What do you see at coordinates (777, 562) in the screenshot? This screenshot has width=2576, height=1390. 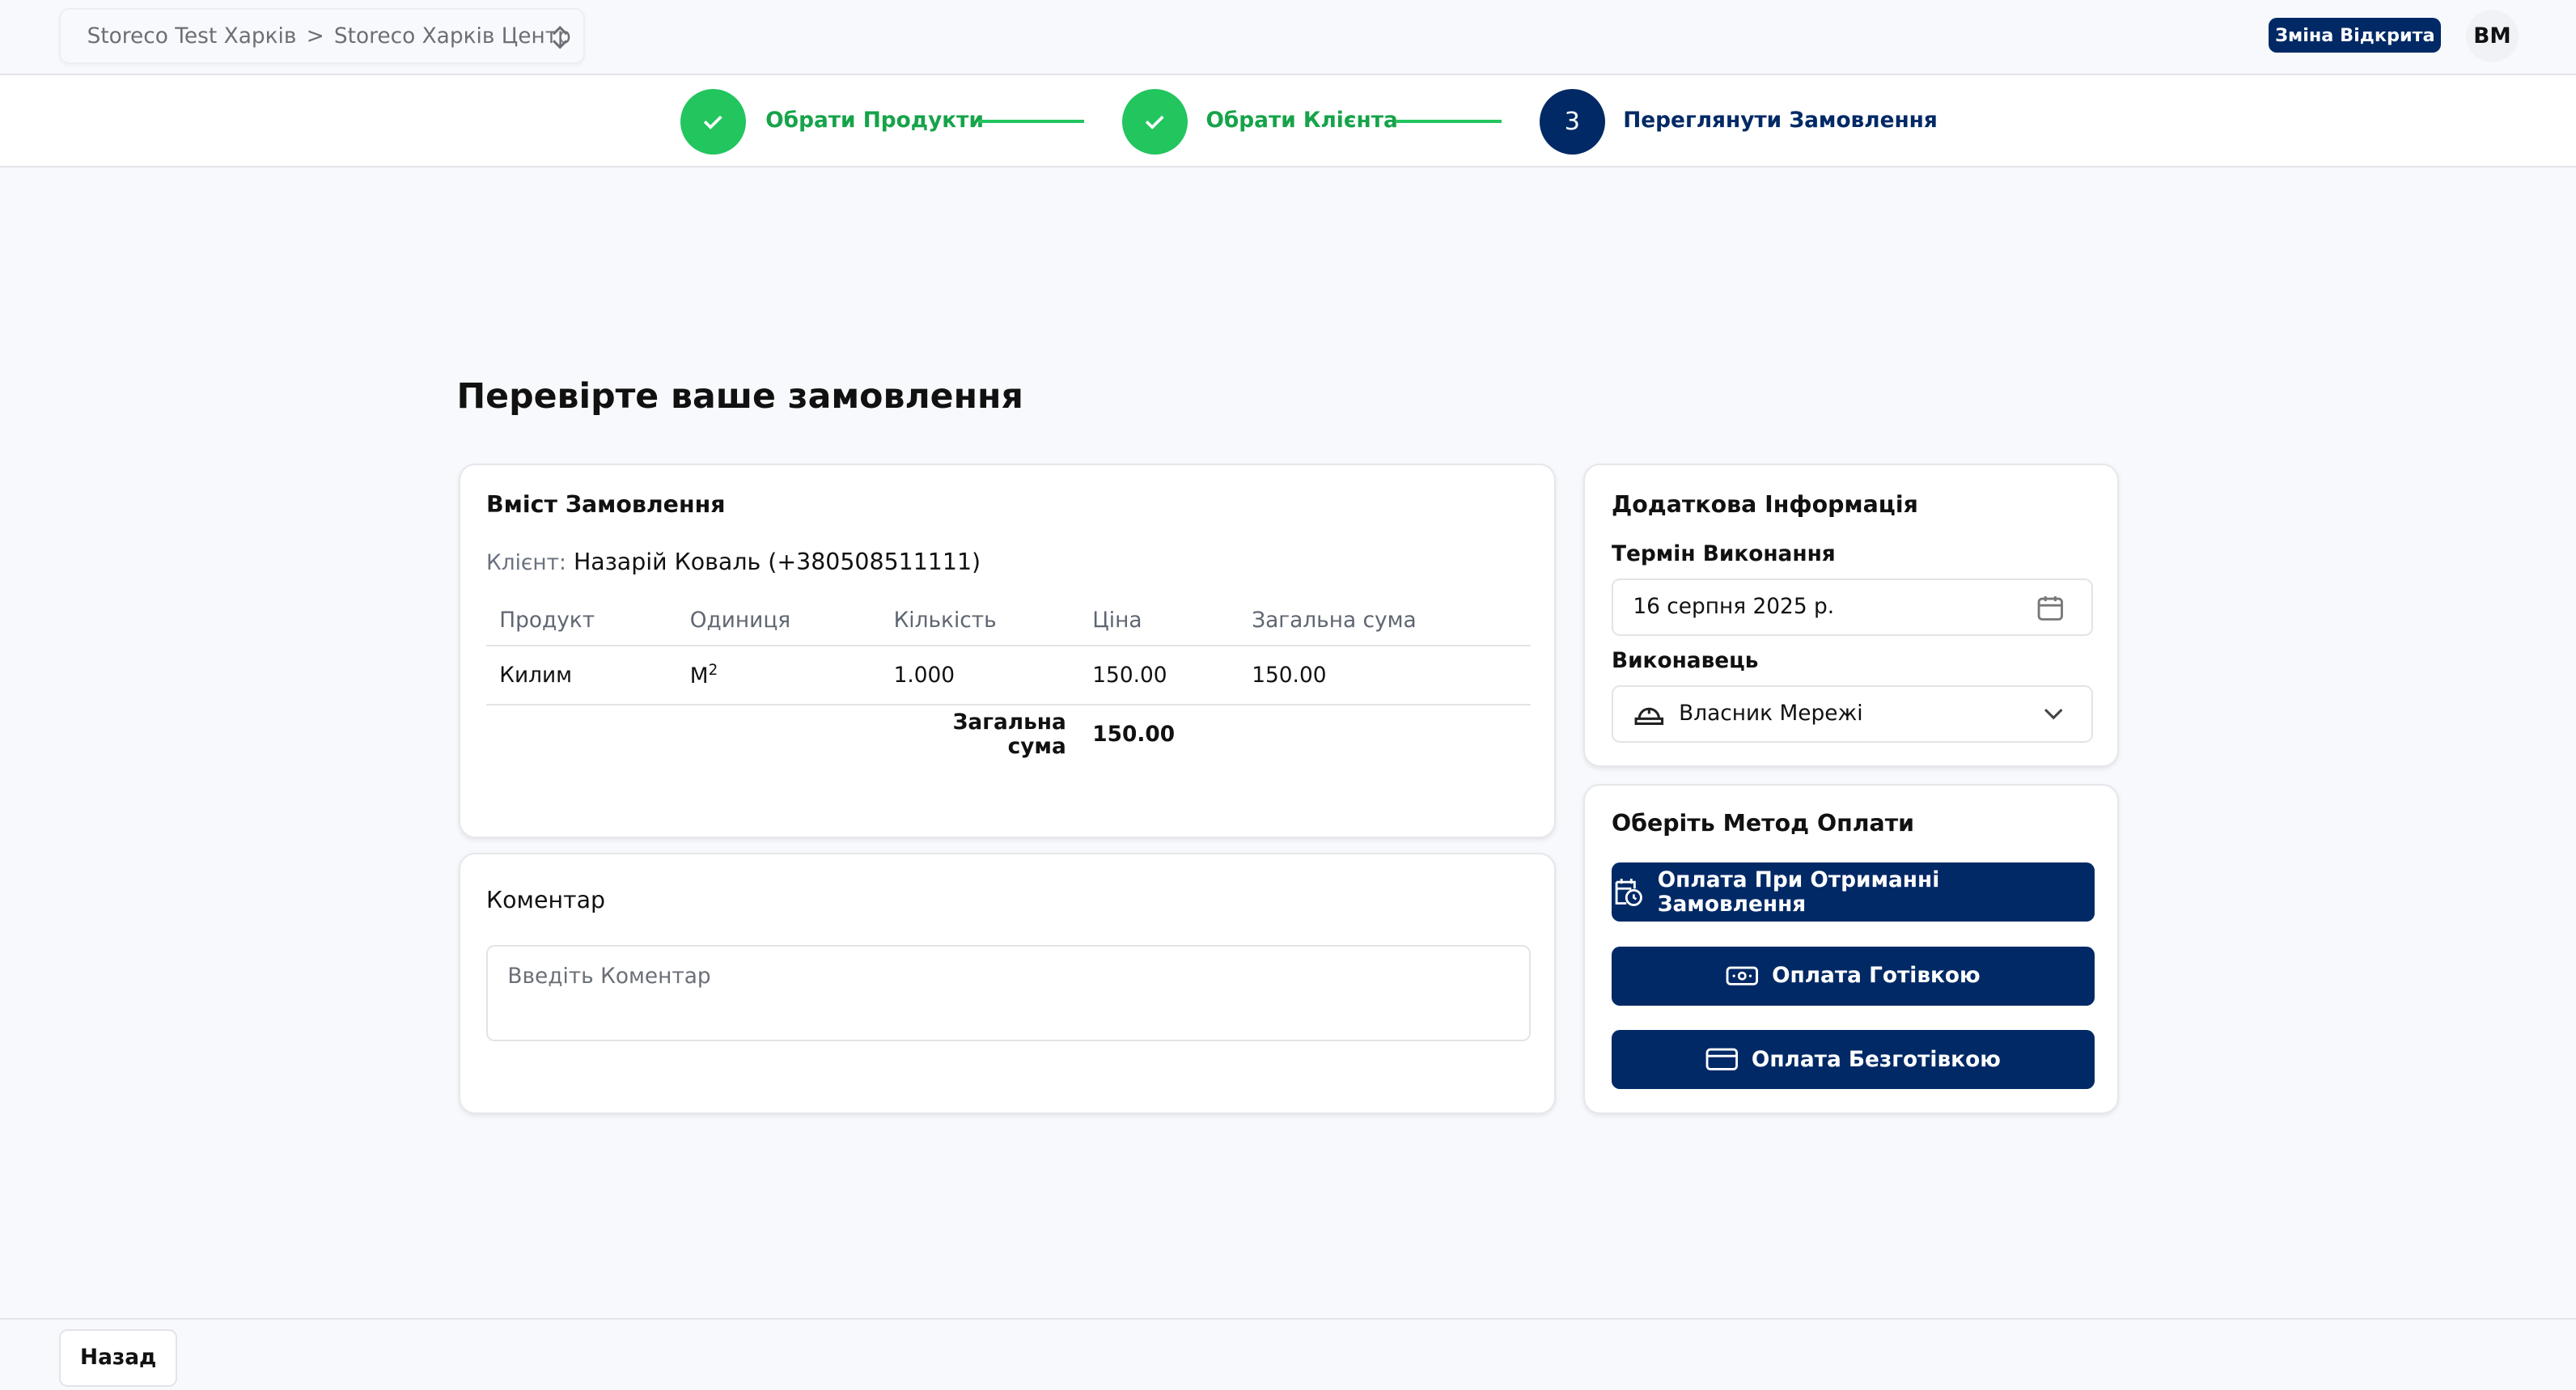 I see `client-value: Назарій Коваль (+380508511111)` at bounding box center [777, 562].